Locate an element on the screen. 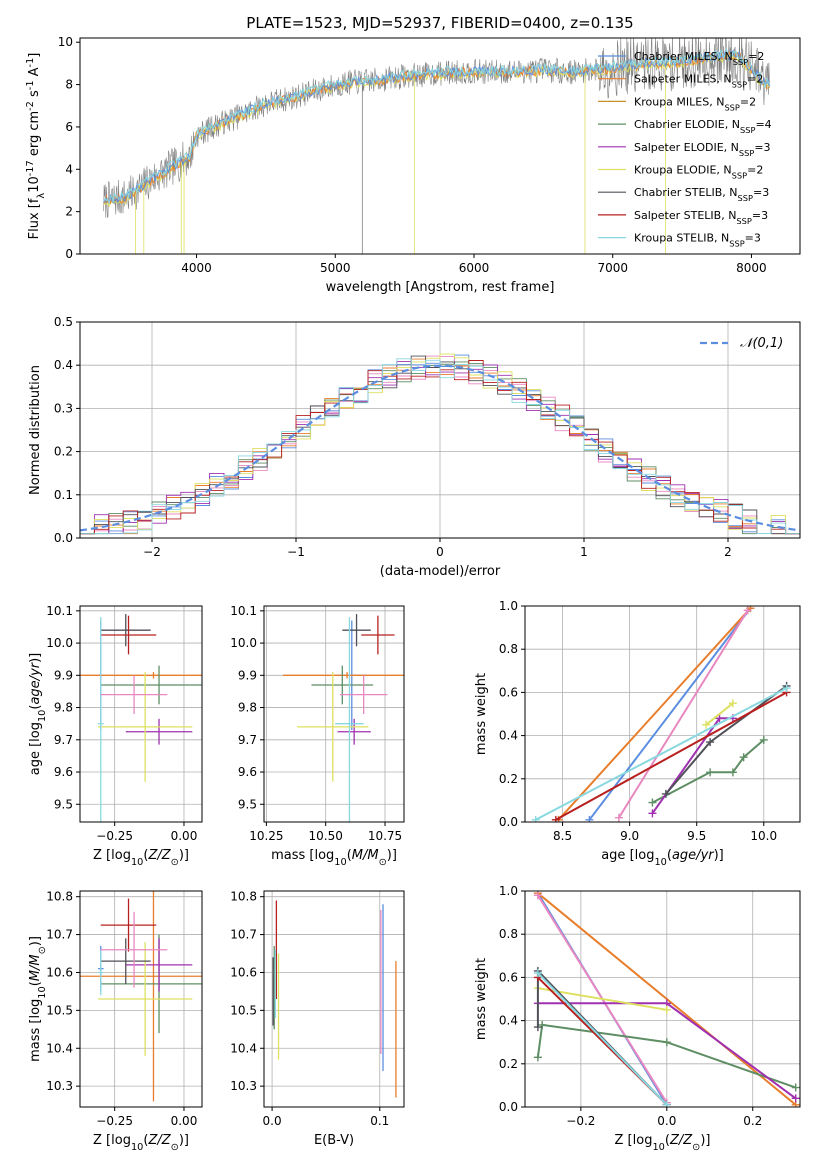 The image size is (819, 1170). y-axis-label: mass weight is located at coordinates (481, 999).